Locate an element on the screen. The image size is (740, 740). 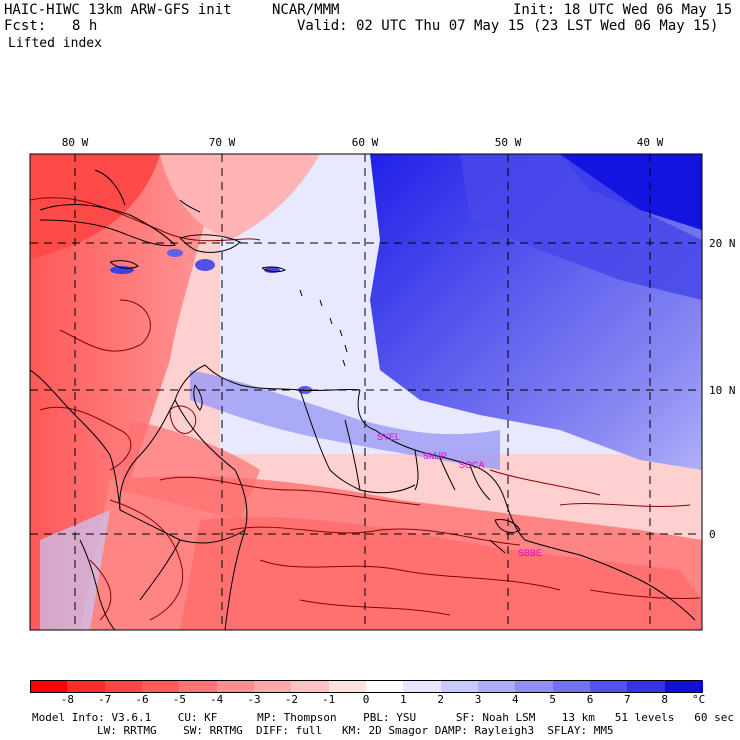
lon-label-80w: 80 W is located at coordinates (75, 142).